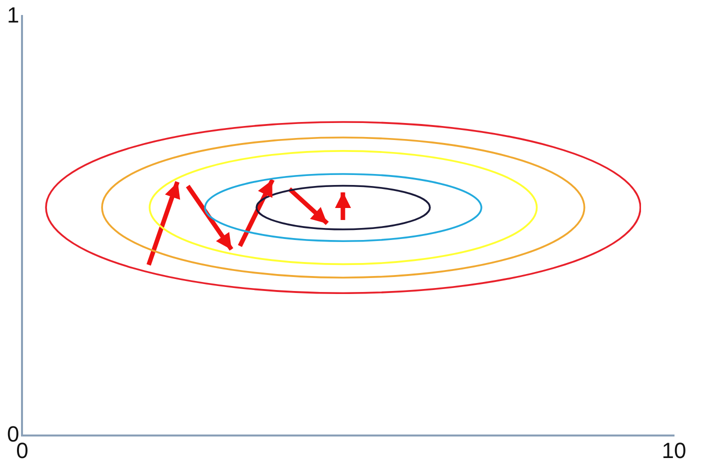 This screenshot has height=472, width=702. Describe the element at coordinates (674, 450) in the screenshot. I see `x-tick-label: 10` at that location.